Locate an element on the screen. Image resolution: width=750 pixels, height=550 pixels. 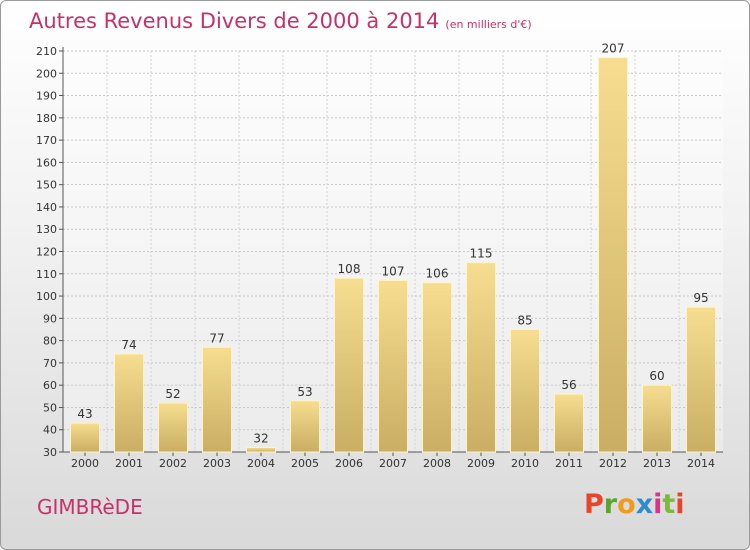
x-tick-label: 2004 is located at coordinates (261, 463).